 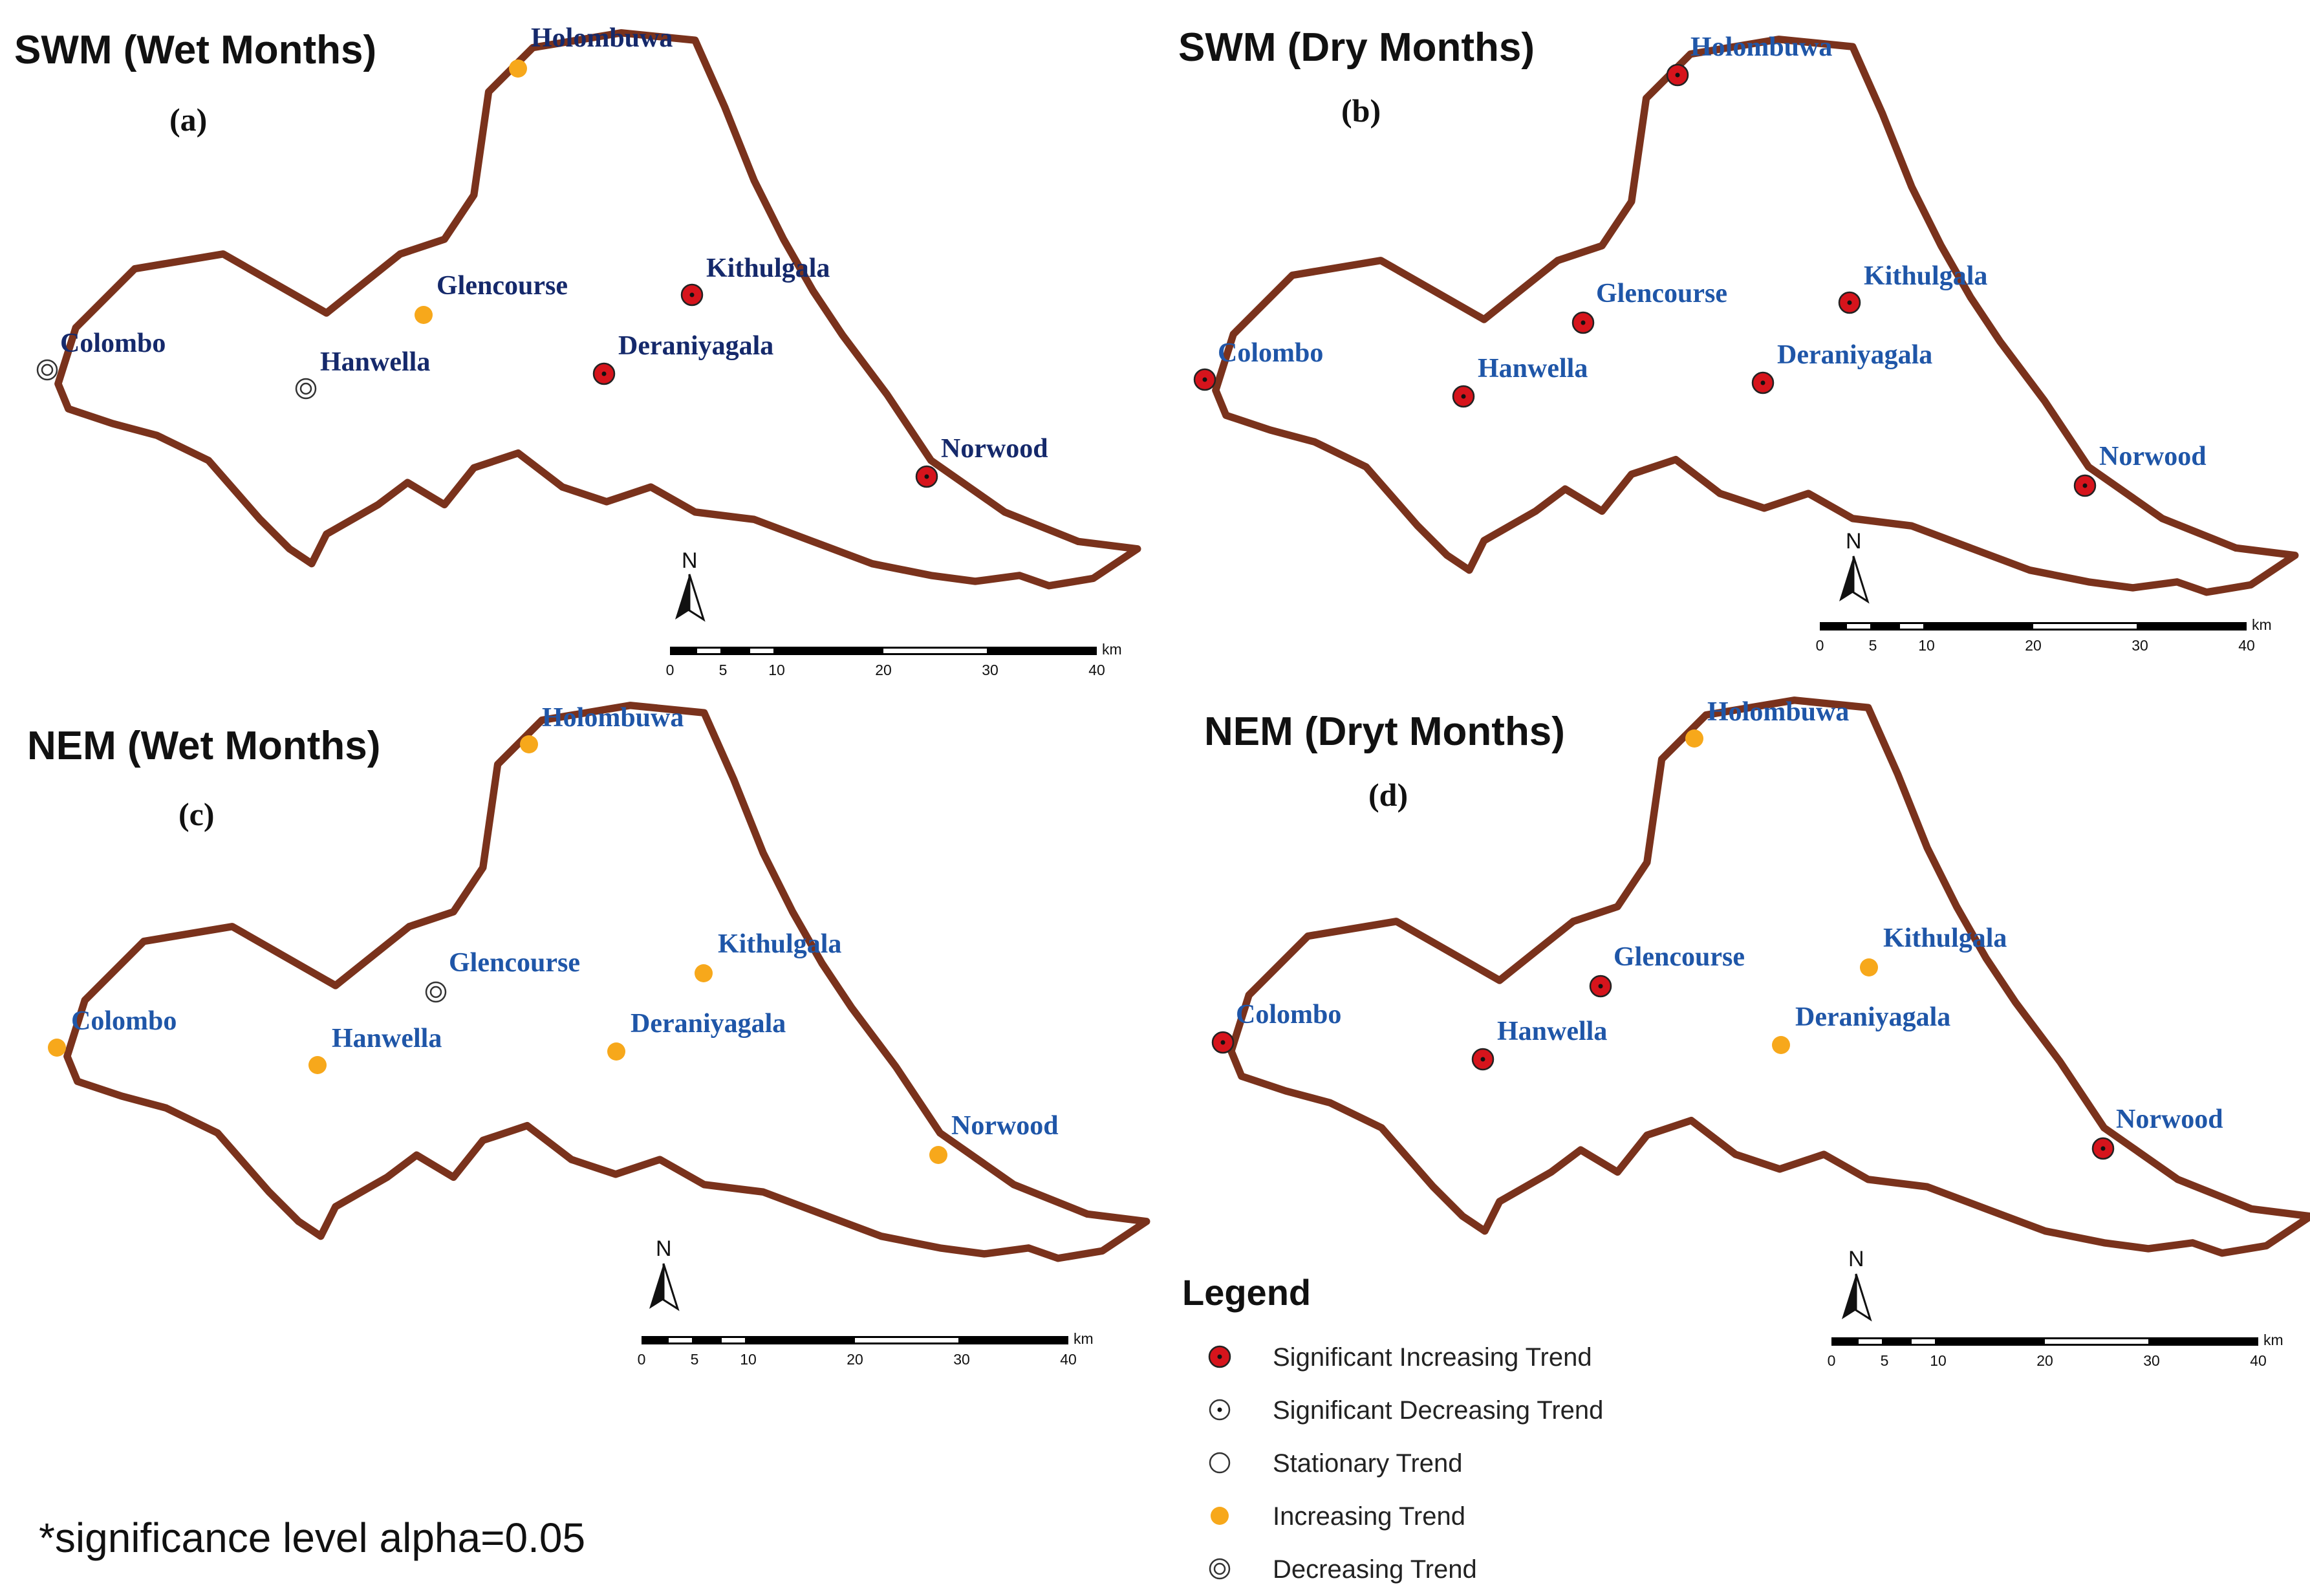 I want to click on legend-item-significant-increasing: Significant Increasing Trend, so click(x=1400, y=1357).